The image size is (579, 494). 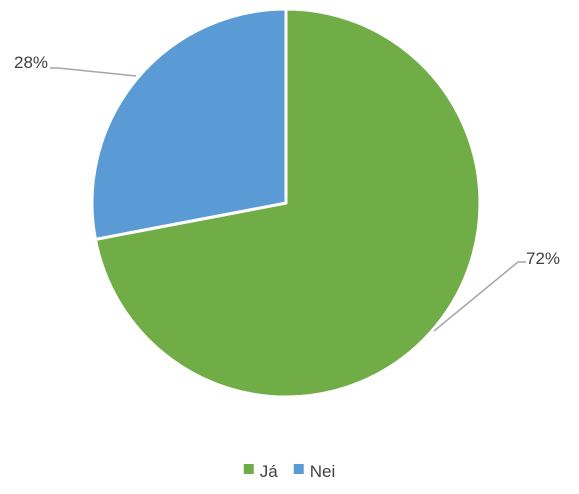 What do you see at coordinates (479, 296) in the screenshot?
I see `leader-line-já` at bounding box center [479, 296].